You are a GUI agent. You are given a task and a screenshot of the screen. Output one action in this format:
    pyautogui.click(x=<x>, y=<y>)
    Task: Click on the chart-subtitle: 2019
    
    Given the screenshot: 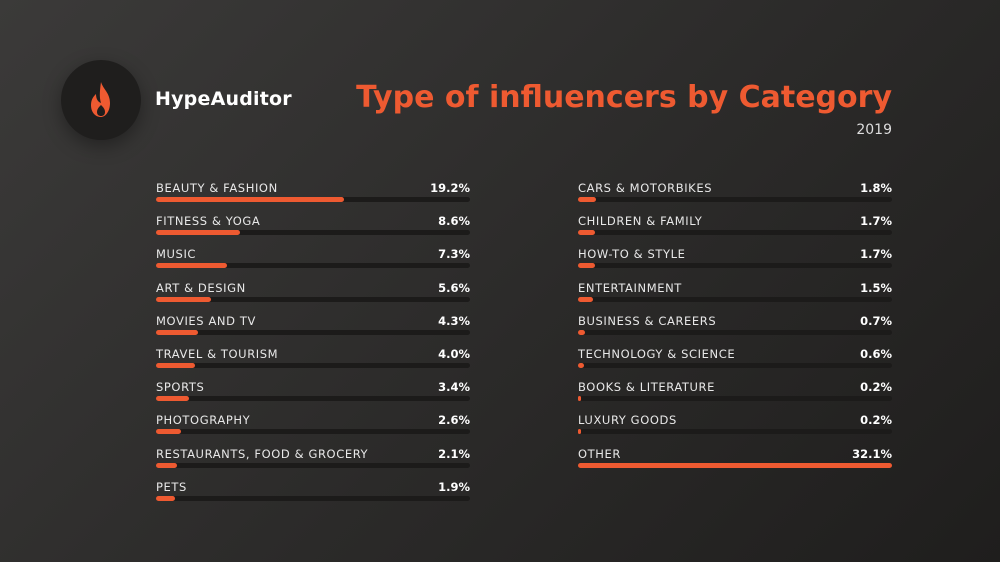 What is the action you would take?
    pyautogui.click(x=874, y=130)
    